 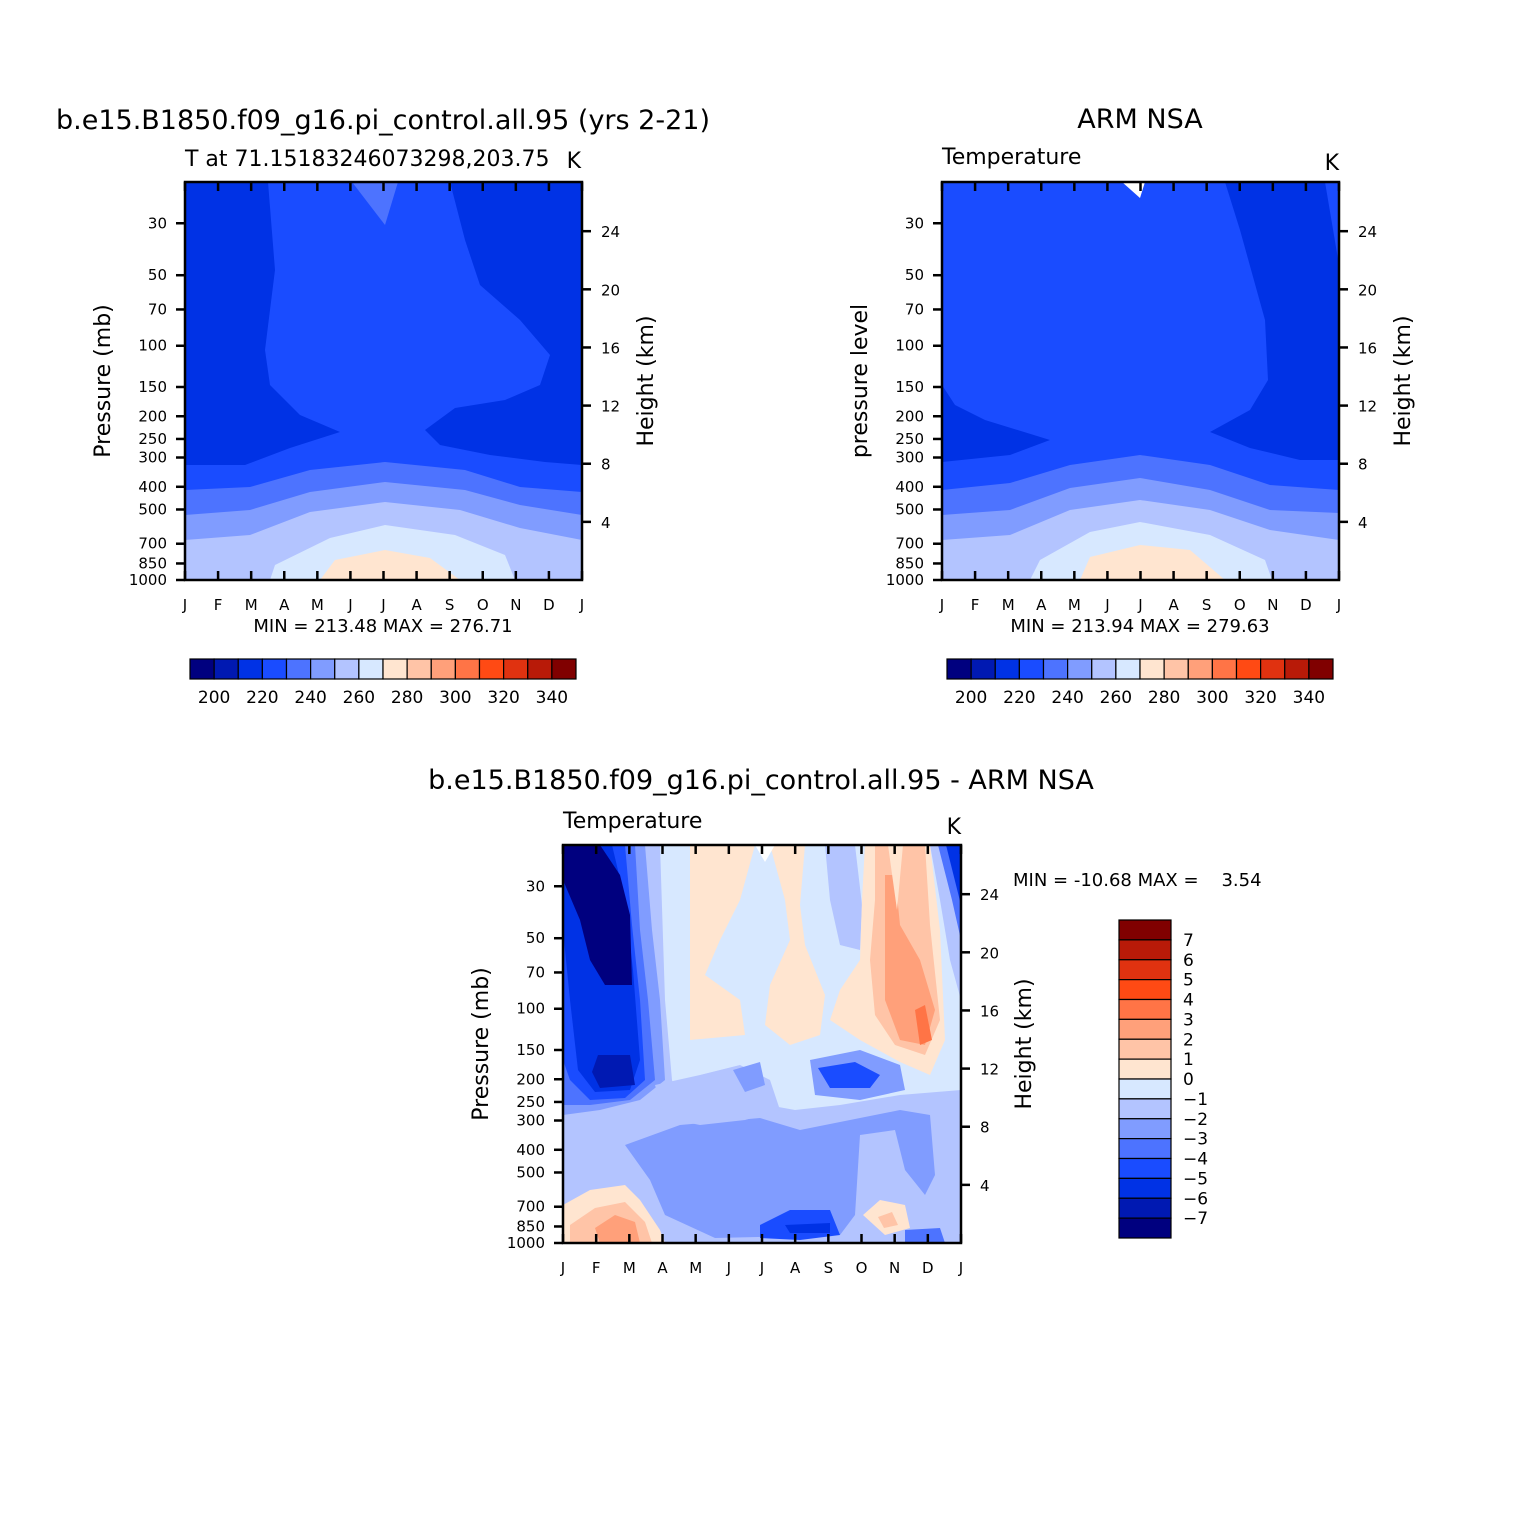 What do you see at coordinates (1195, 1100) in the screenshot?
I see `colorbar-label: −1` at bounding box center [1195, 1100].